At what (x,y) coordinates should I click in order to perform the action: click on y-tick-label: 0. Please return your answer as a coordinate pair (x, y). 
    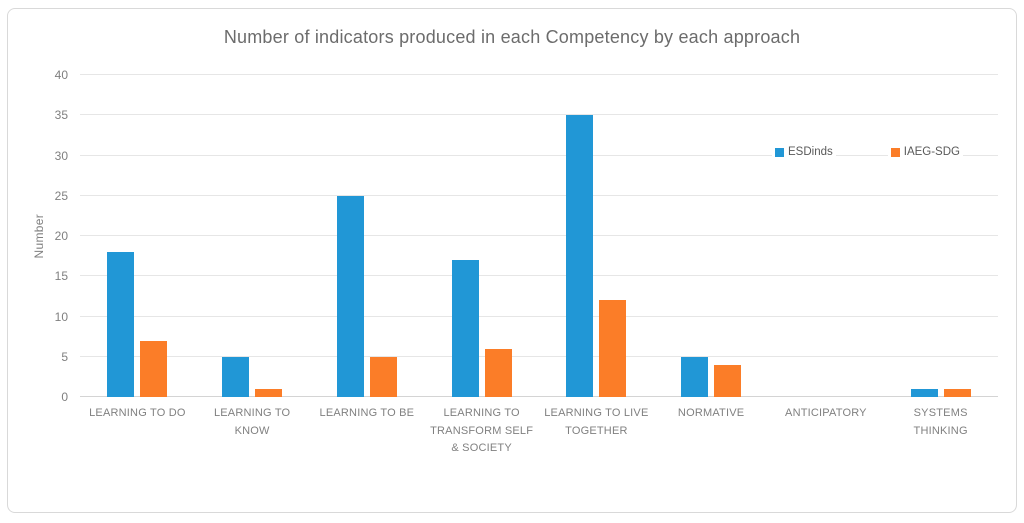
    Looking at the image, I should click on (64, 397).